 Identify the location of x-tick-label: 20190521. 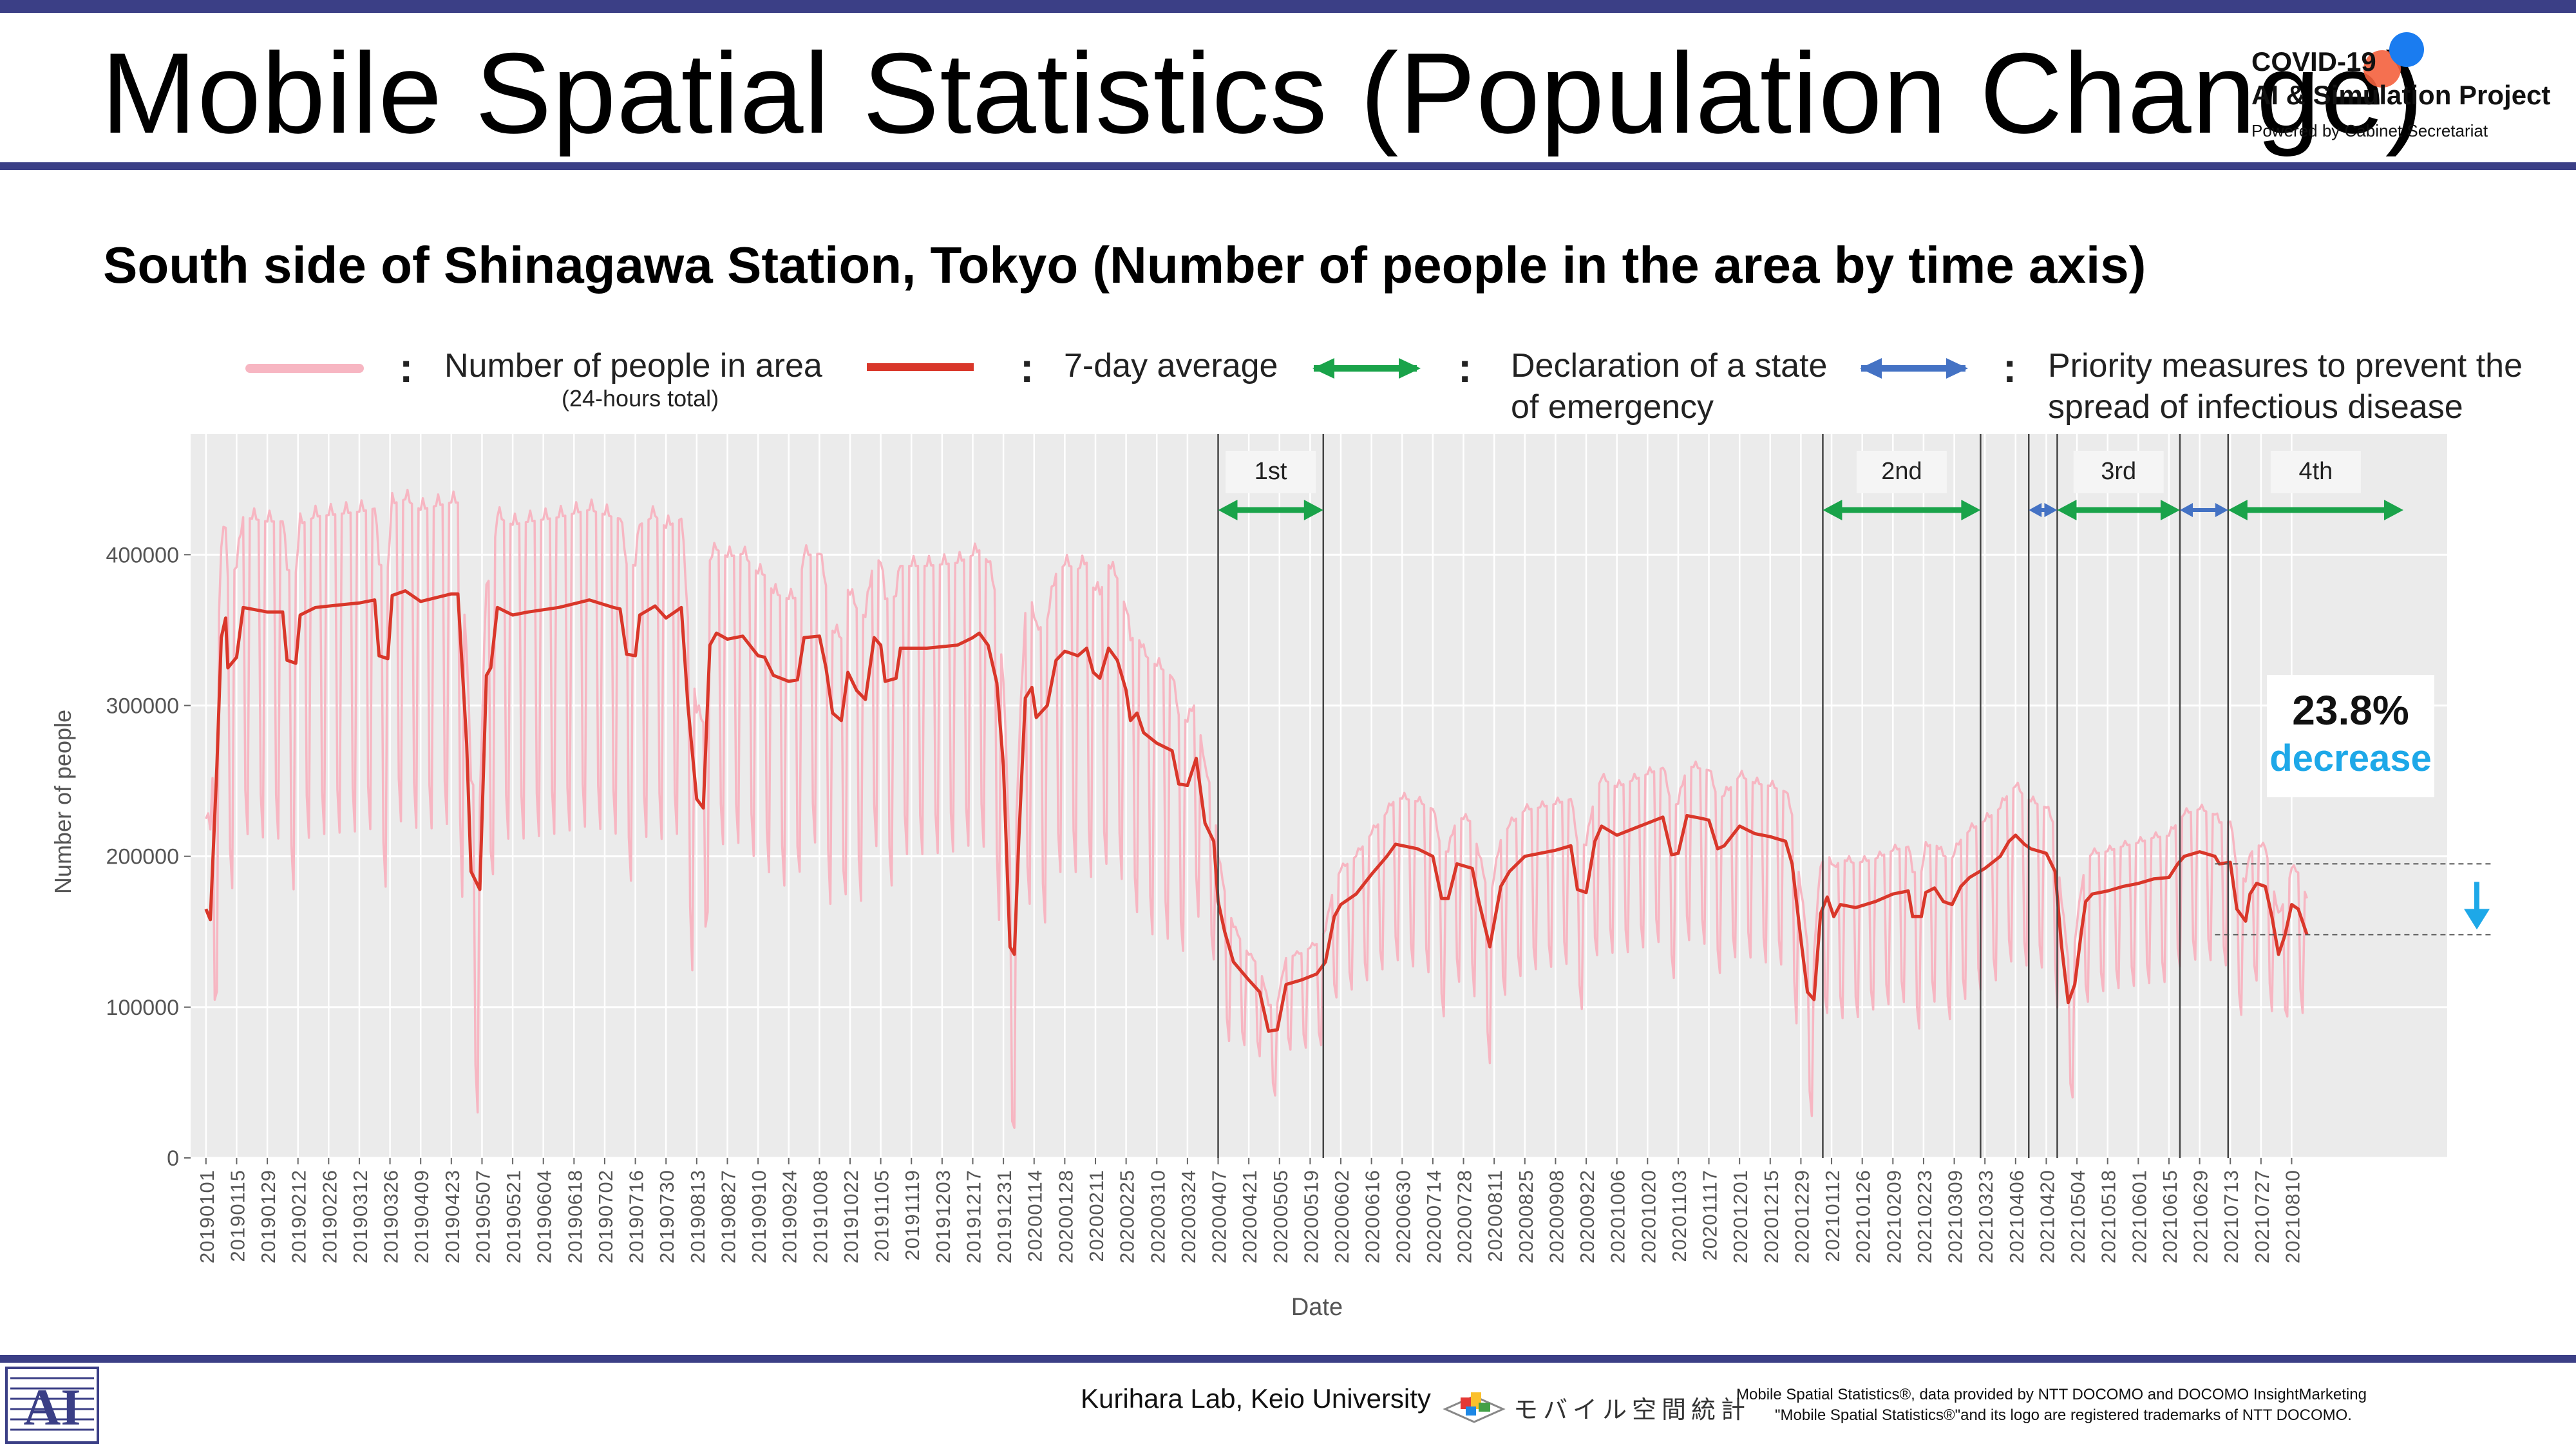
(513, 1217).